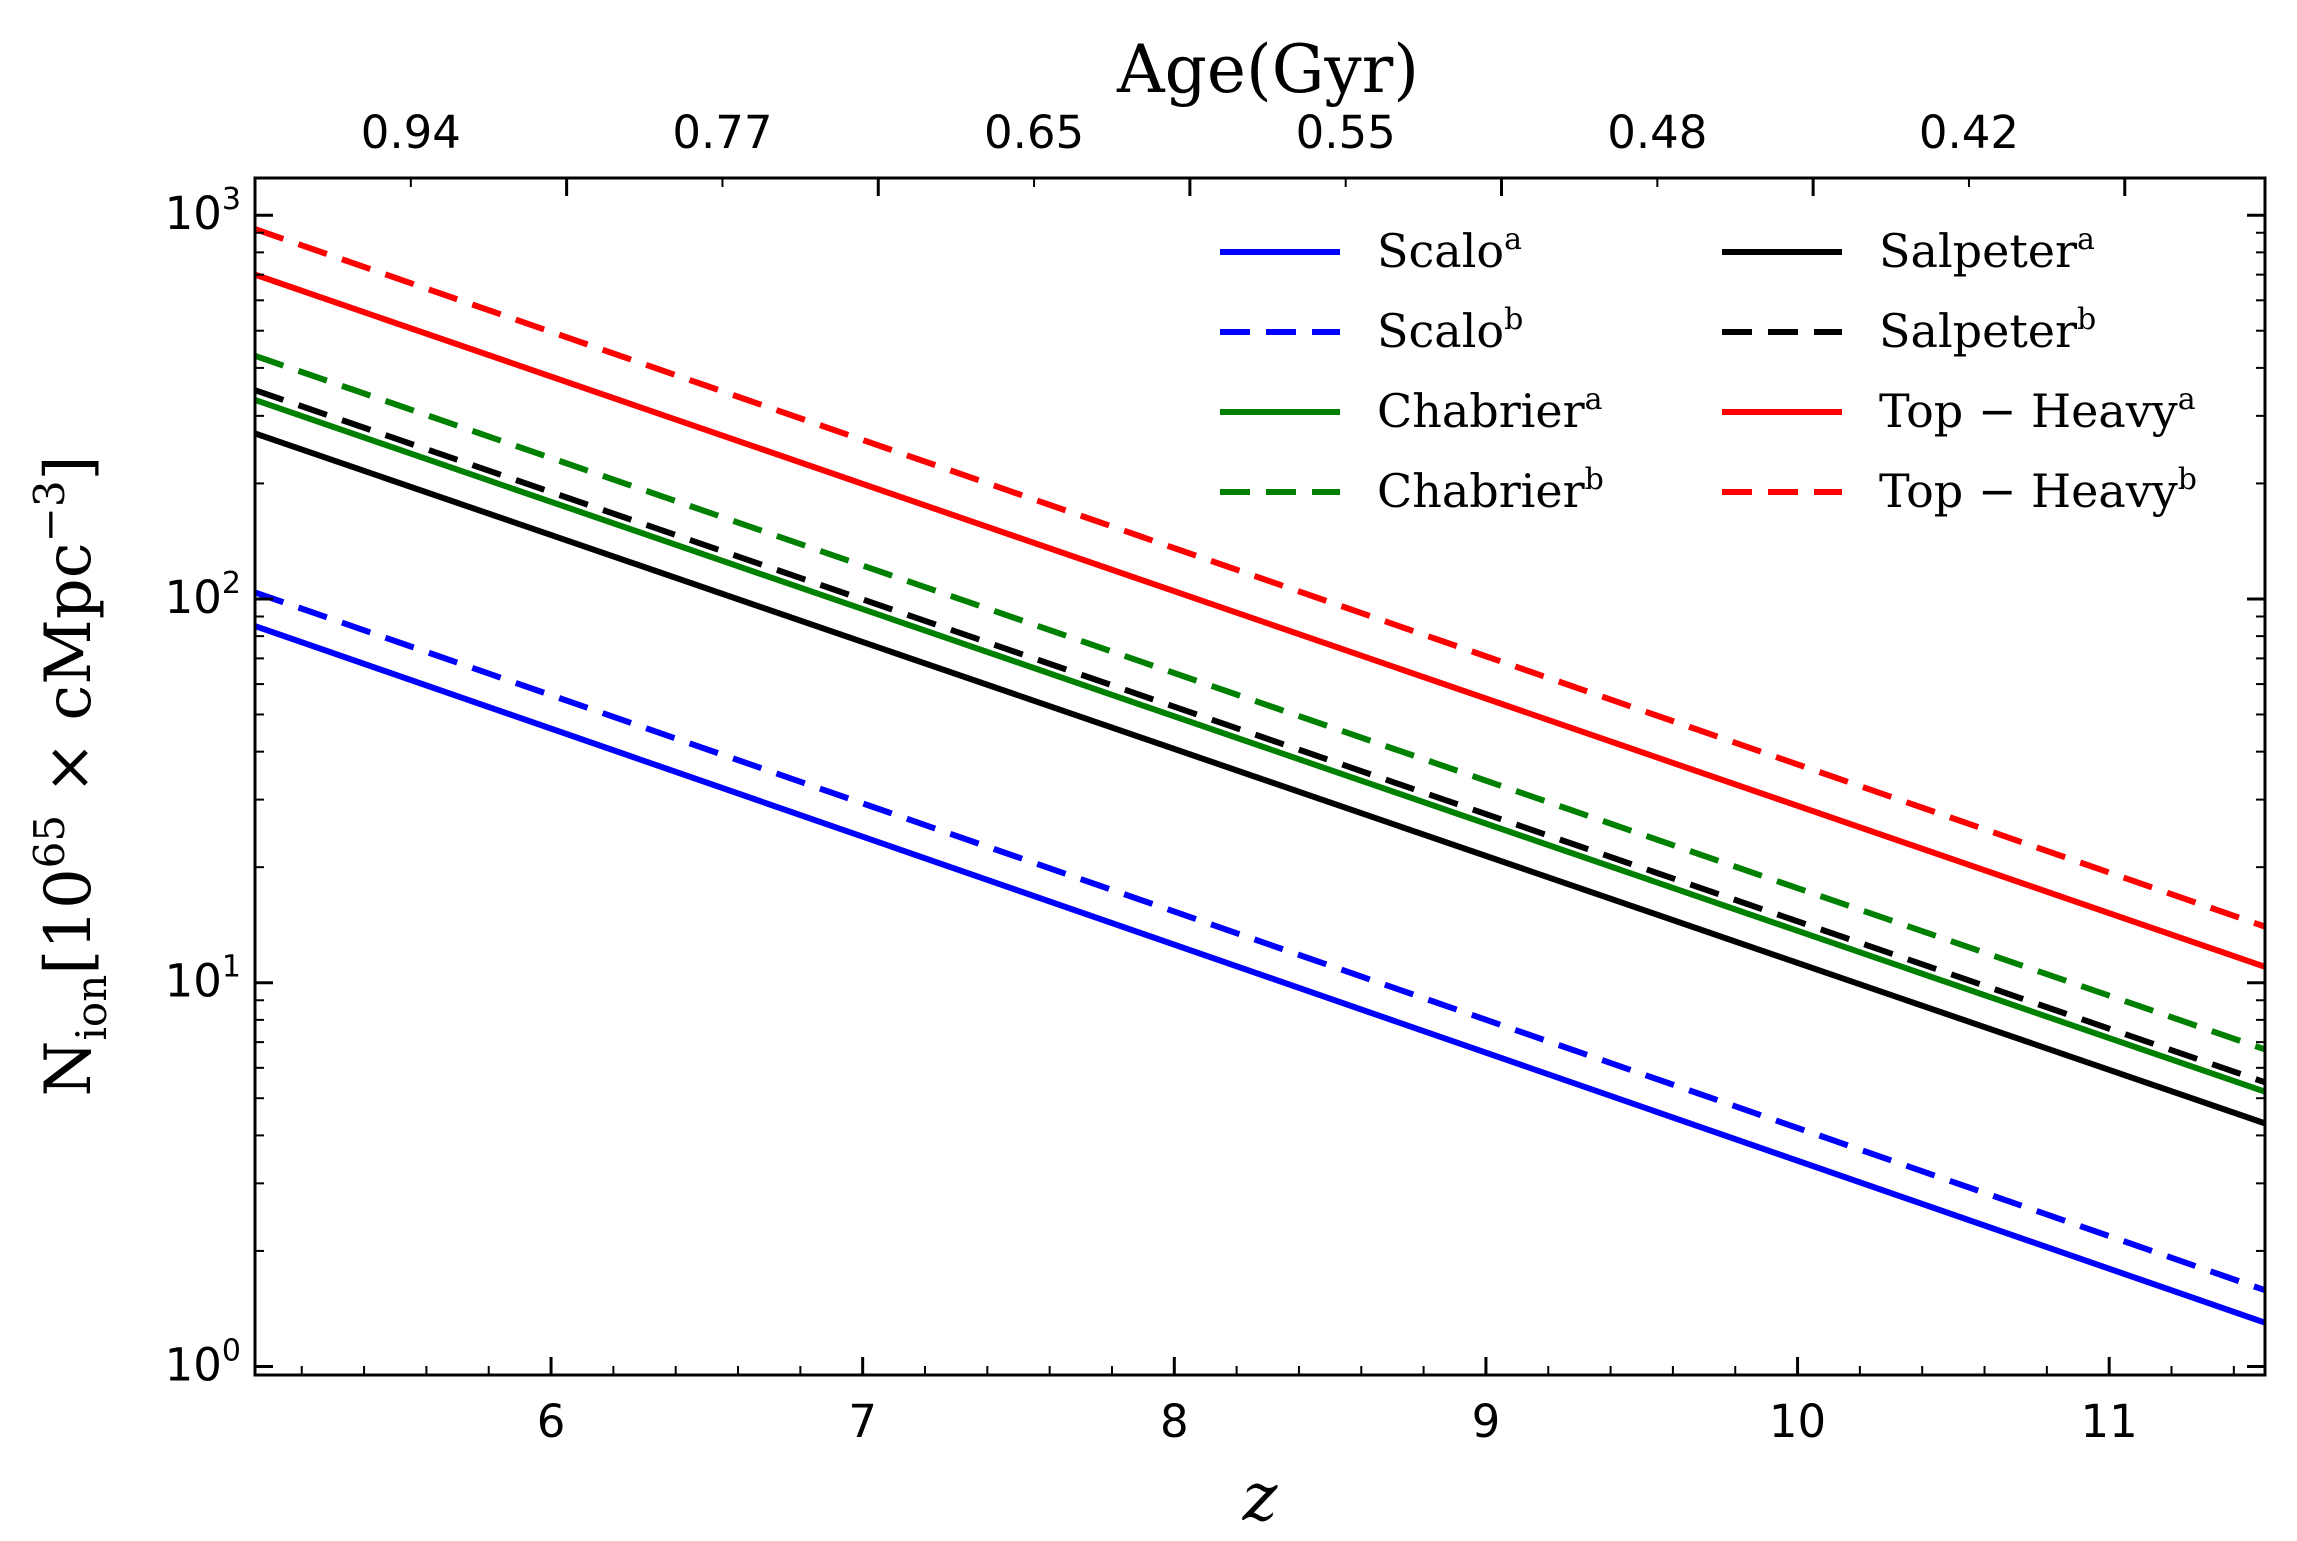  Describe the element at coordinates (1267, 1402) in the screenshot. I see `x-ticks: 6 7 8 9 10 11` at that location.